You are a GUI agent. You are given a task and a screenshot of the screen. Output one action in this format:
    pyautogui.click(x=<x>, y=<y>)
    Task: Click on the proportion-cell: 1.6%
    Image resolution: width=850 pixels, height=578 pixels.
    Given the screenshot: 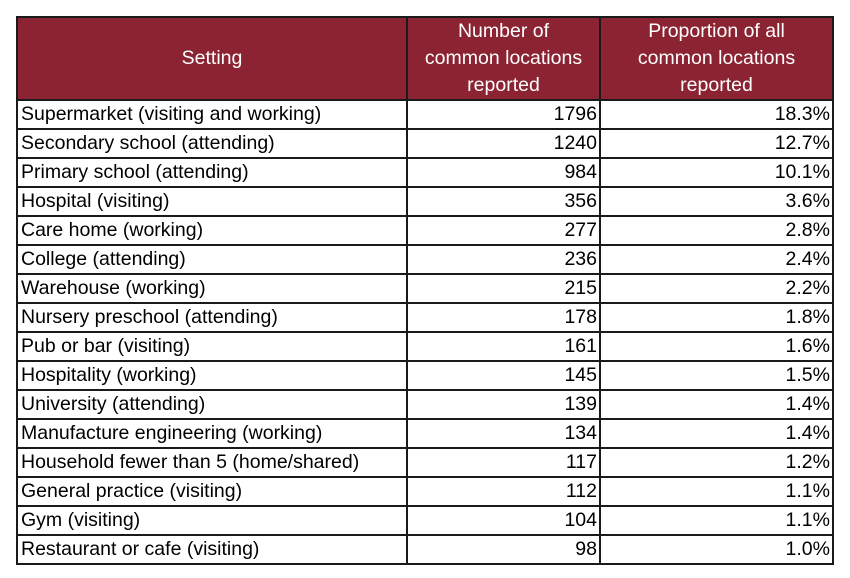 What is the action you would take?
    pyautogui.click(x=716, y=346)
    